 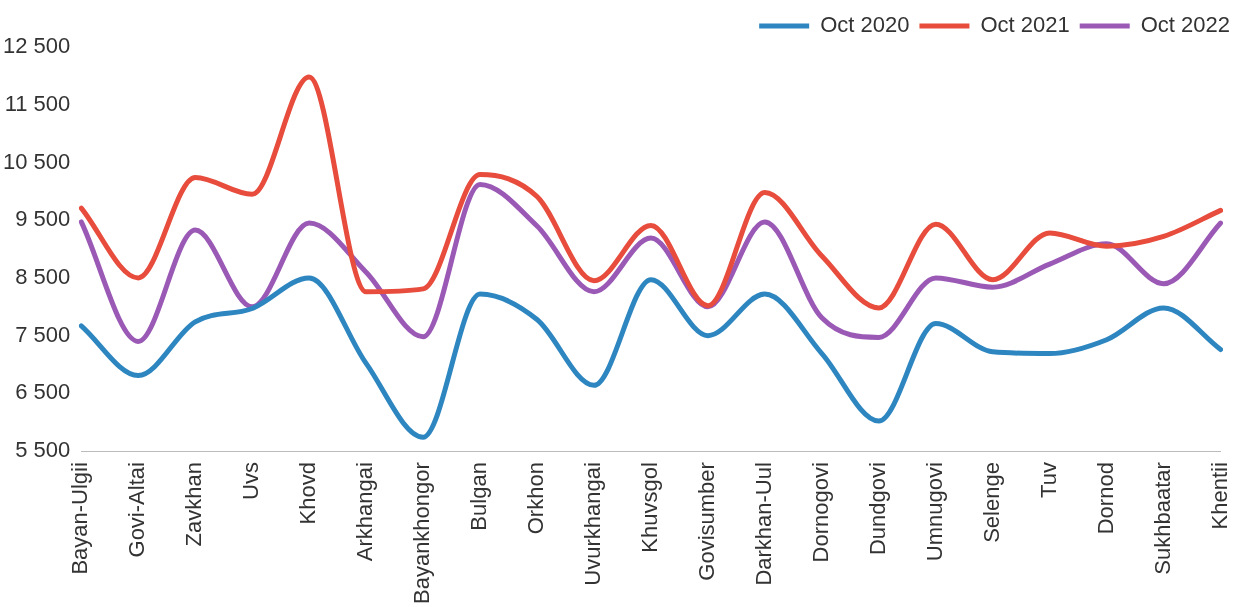 I want to click on x-tick-label: Govi-Altai, so click(x=137, y=510).